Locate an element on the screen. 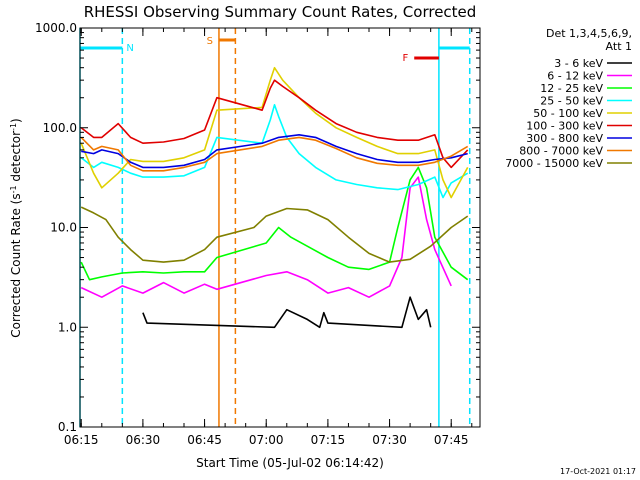 Image resolution: width=640 pixels, height=480 pixels. legend-header-line1: Det 1,3,4,5,6,9, is located at coordinates (589, 33).